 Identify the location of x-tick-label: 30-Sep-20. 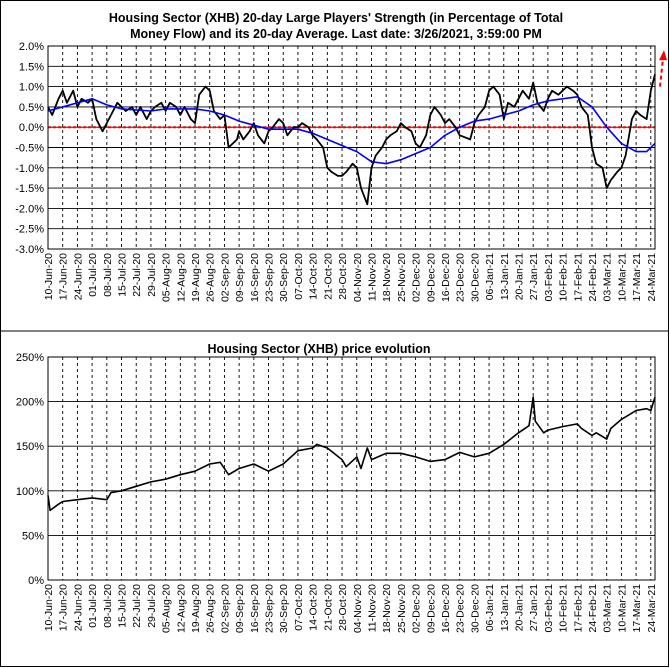
(284, 608).